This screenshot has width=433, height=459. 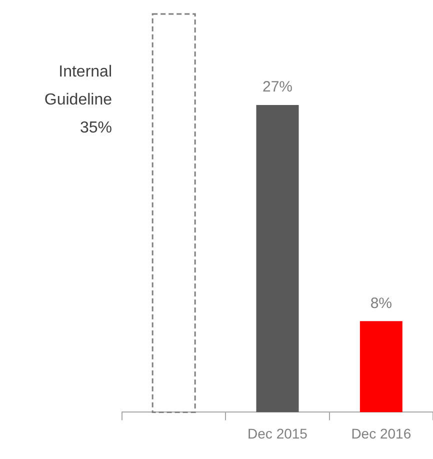 I want to click on x-tick-label: Dec 2016, so click(x=381, y=433).